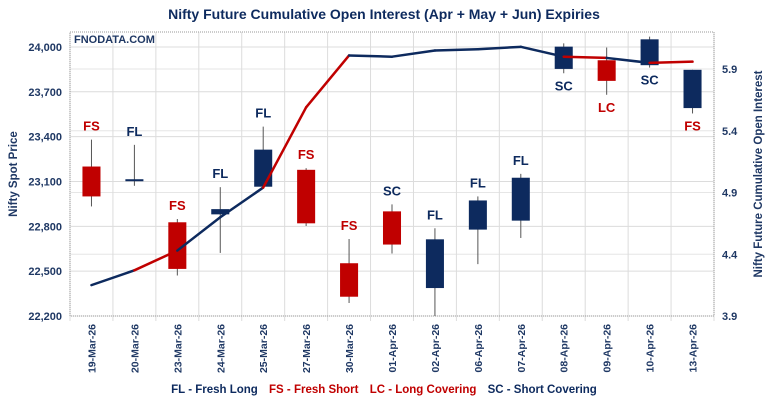  I want to click on x-tick: 23-Mar-26, so click(178, 348).